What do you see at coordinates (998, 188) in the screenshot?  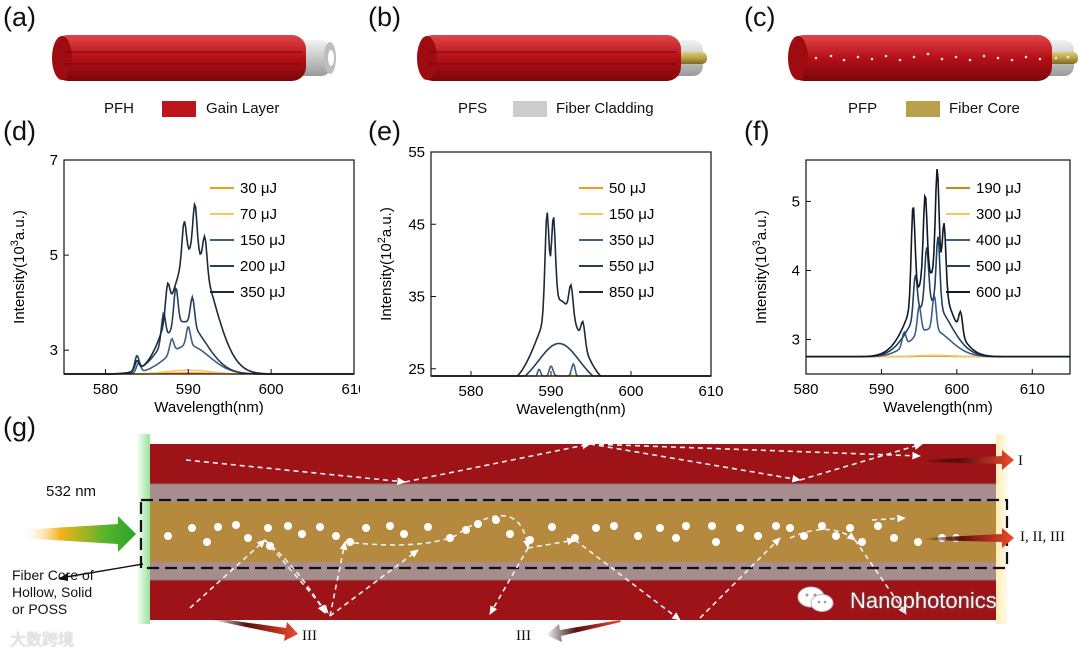 I see `legend-label-0: 190 μJ` at bounding box center [998, 188].